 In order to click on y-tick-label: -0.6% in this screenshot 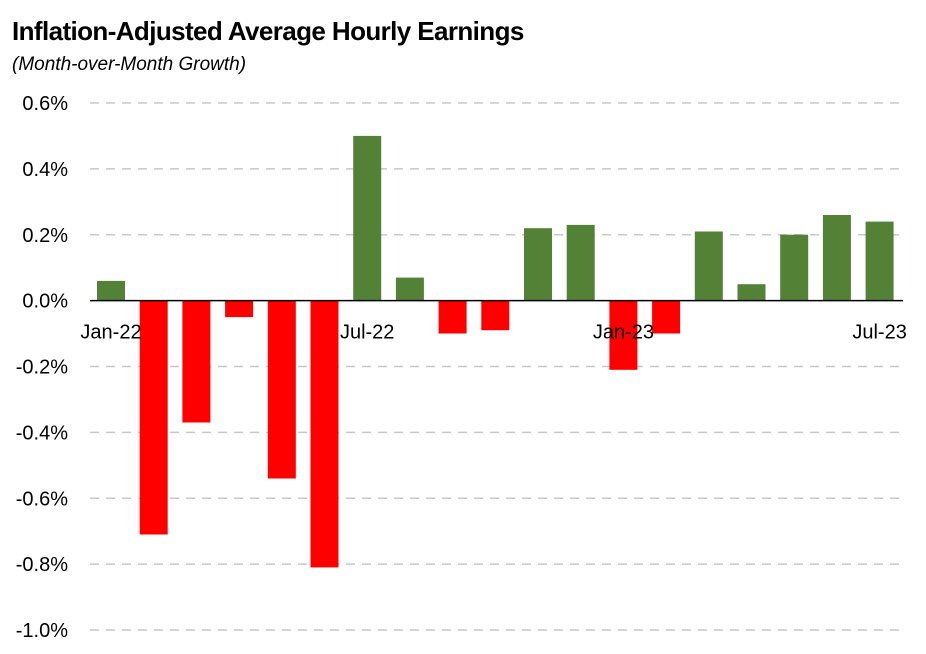, I will do `click(42, 499)`.